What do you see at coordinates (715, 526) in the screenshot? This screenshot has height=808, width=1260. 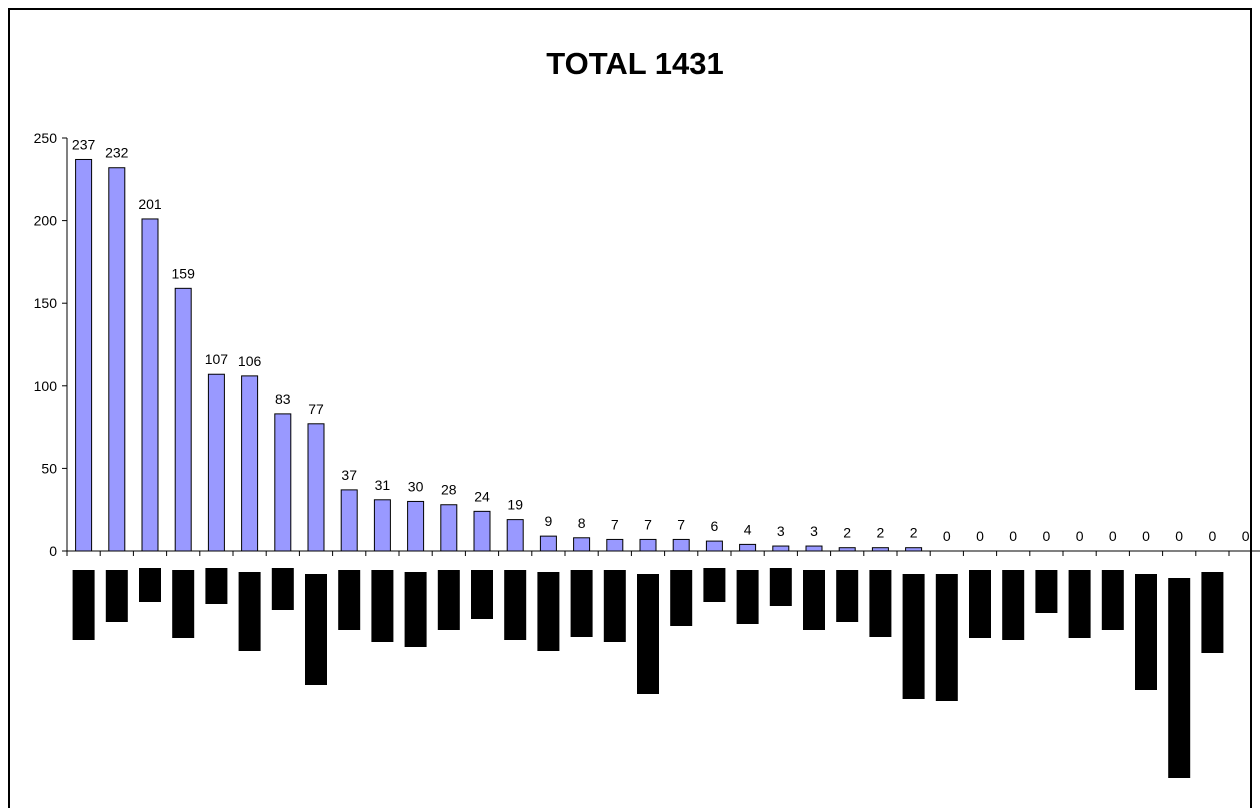 I see `data-label: 6` at bounding box center [715, 526].